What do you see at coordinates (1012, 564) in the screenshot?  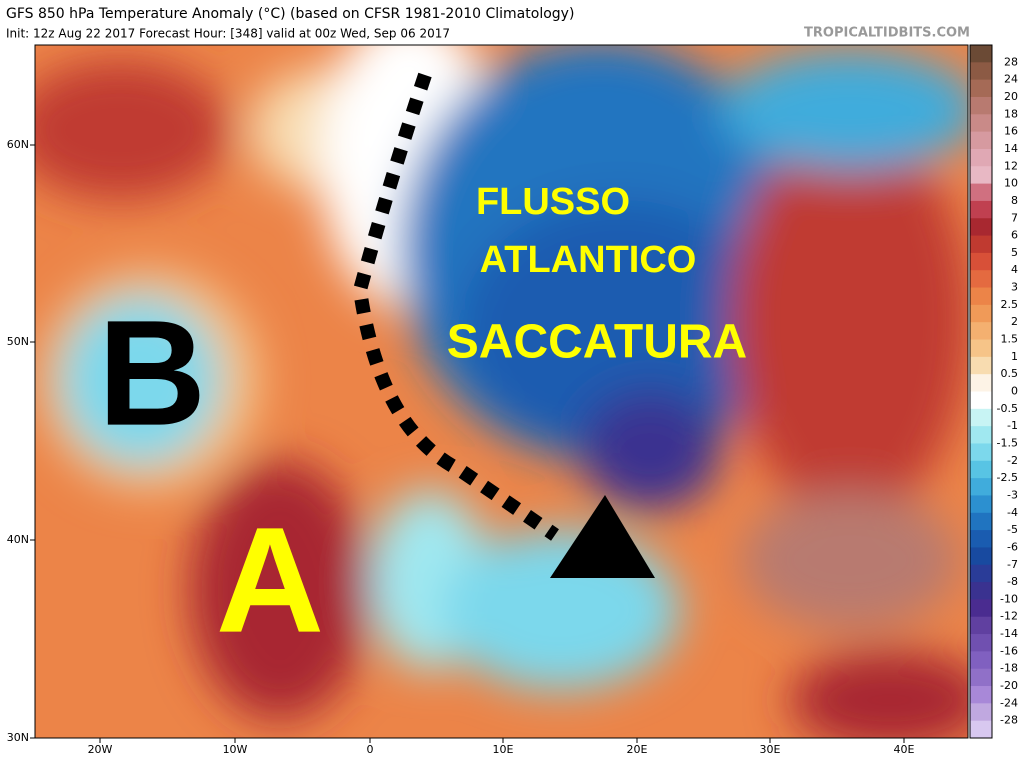 I see `colorbar-label: -7` at bounding box center [1012, 564].